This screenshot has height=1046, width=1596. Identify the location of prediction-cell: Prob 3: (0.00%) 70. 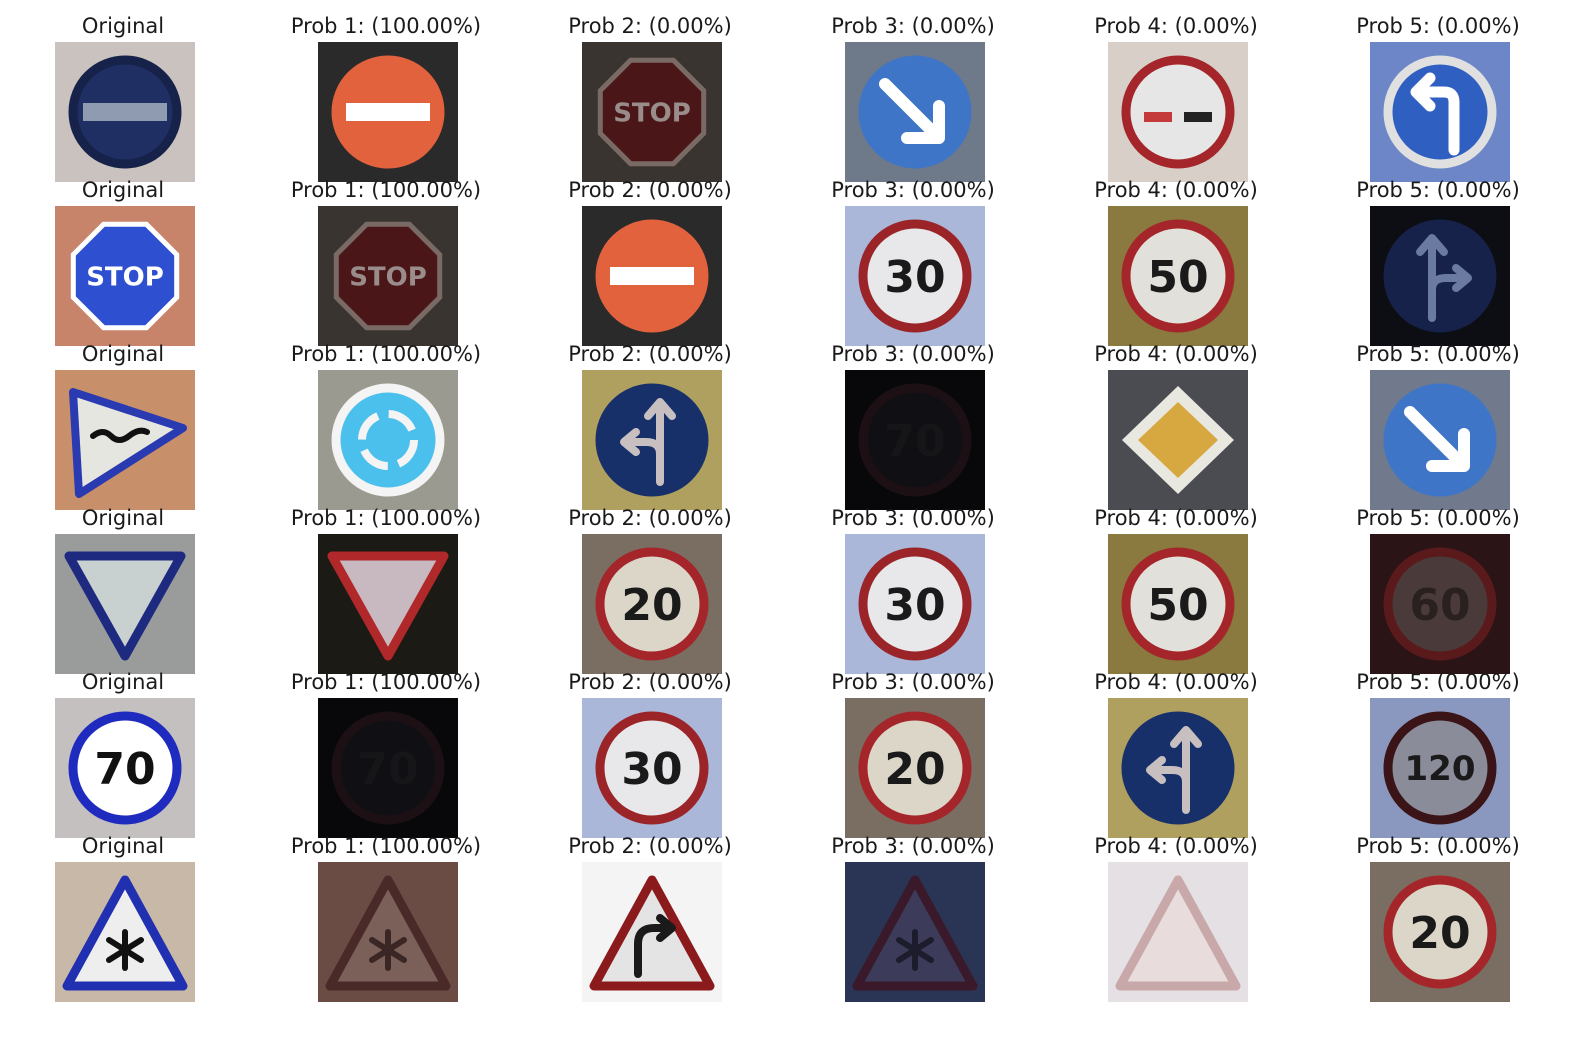
(913, 426).